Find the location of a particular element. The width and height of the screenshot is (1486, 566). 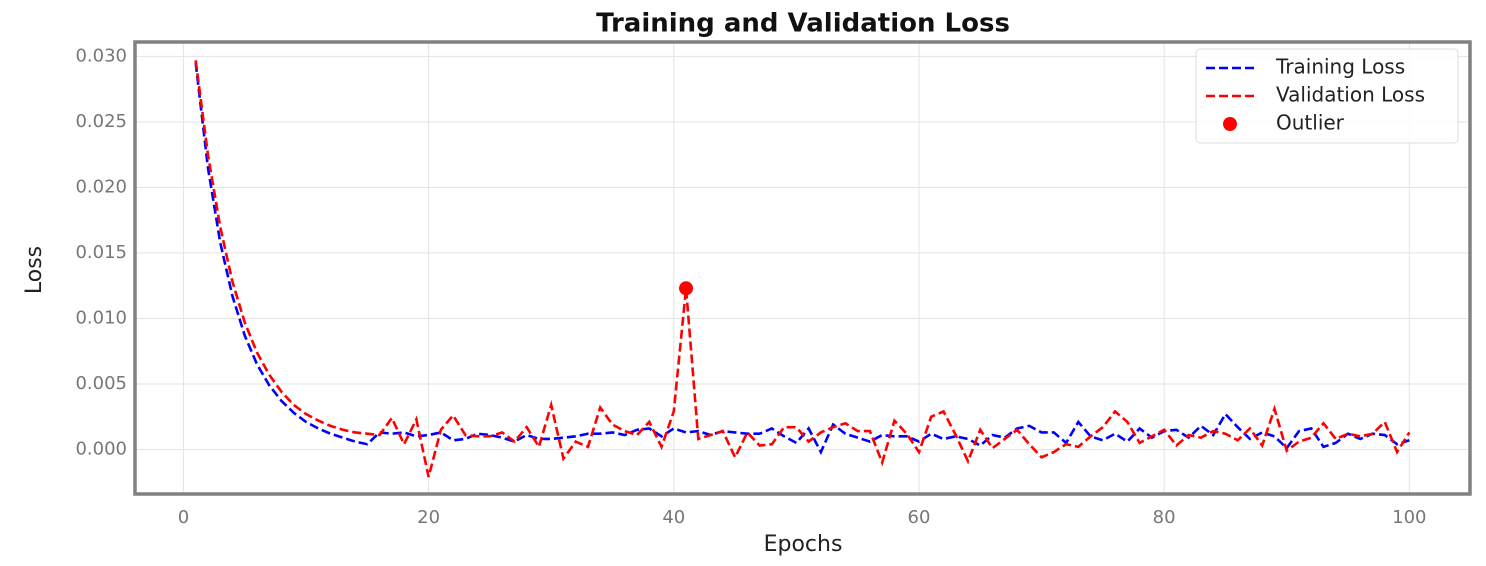

y-tick-label: 0.015 is located at coordinates (101, 252).